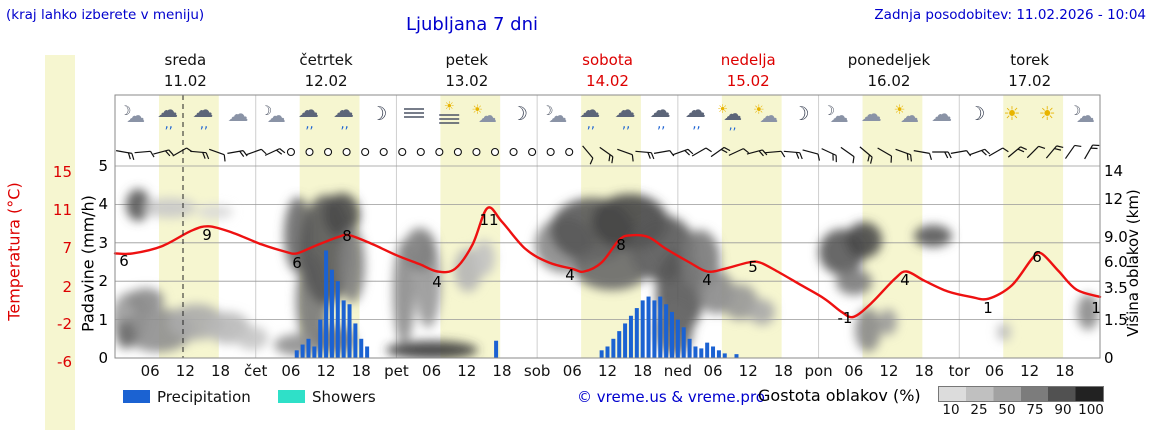 The width and height of the screenshot is (1152, 443). What do you see at coordinates (103, 166) in the screenshot?
I see `axis-tick-label: 5` at bounding box center [103, 166].